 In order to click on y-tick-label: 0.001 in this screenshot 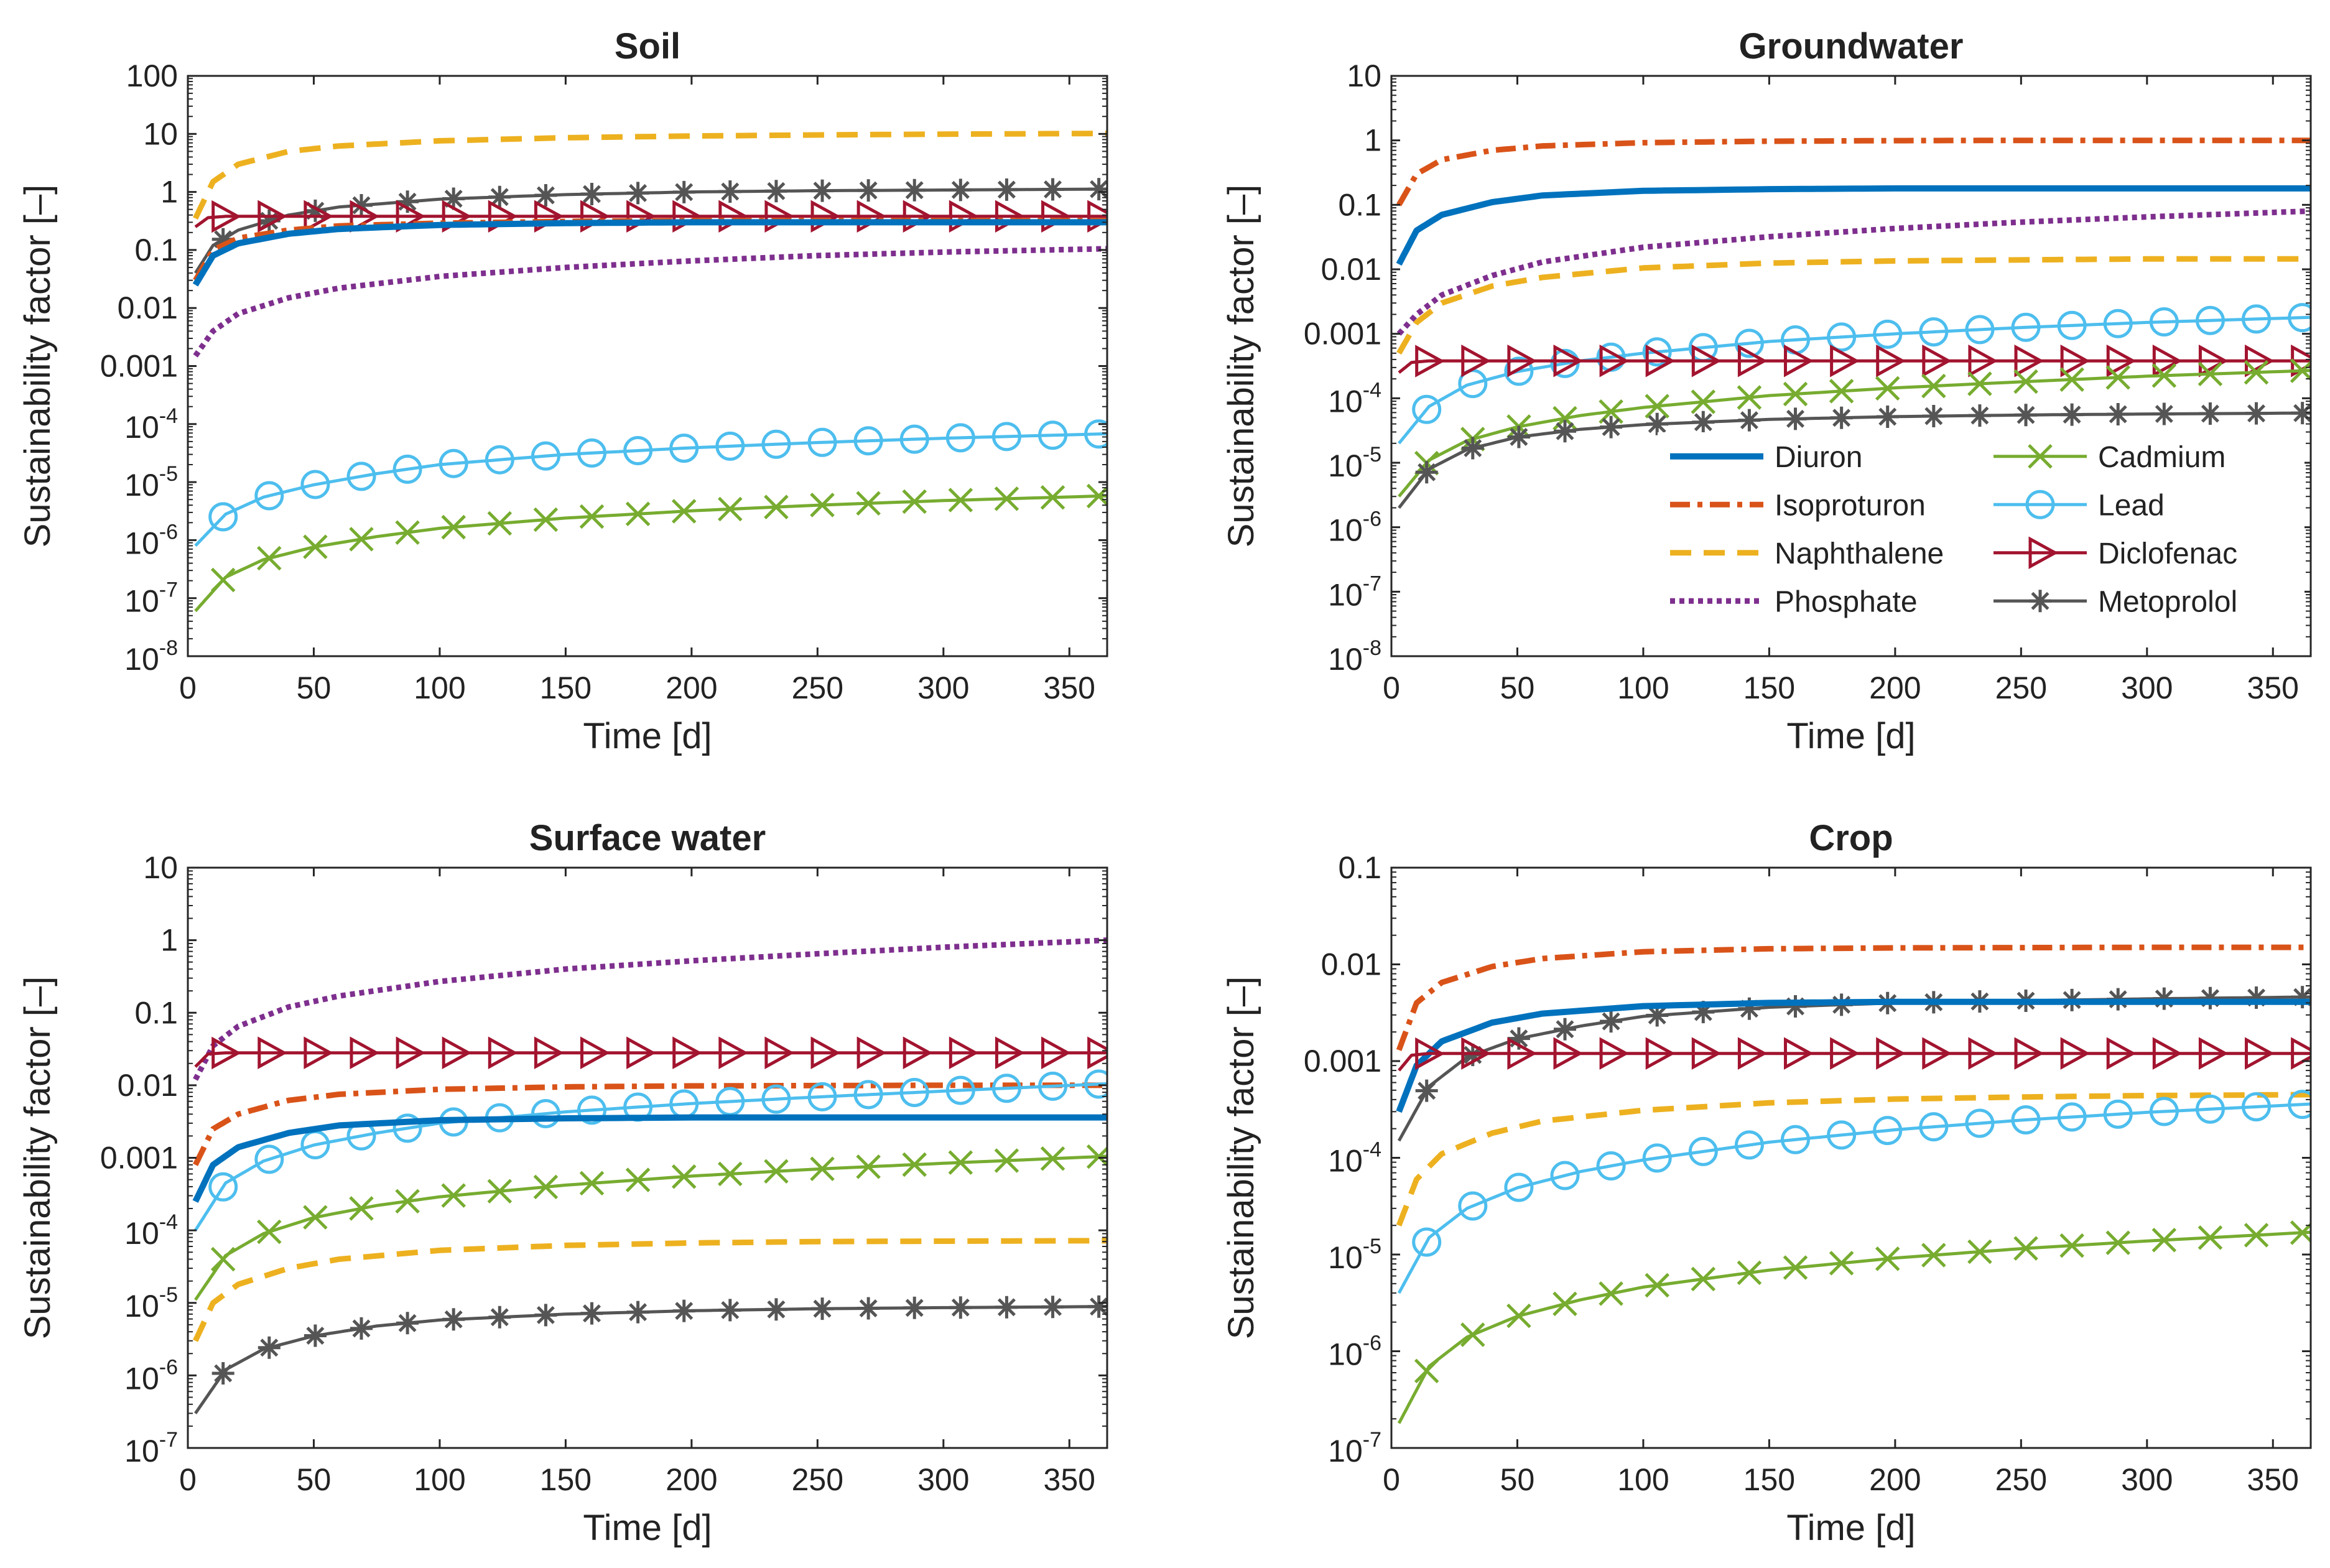, I will do `click(1342, 1061)`.